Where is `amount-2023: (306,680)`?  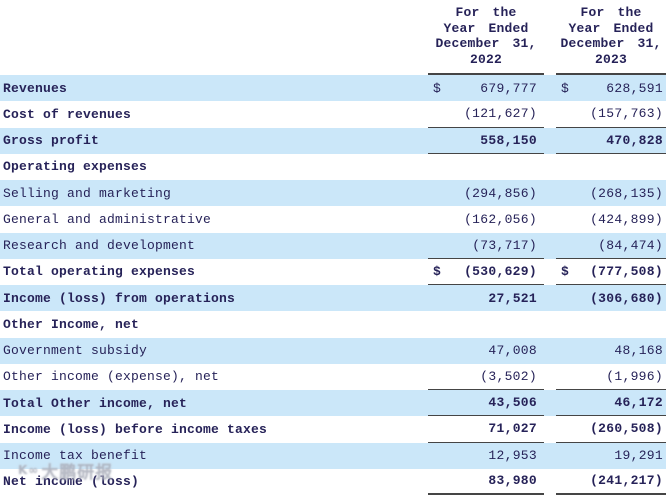 amount-2023: (306,680) is located at coordinates (626, 298).